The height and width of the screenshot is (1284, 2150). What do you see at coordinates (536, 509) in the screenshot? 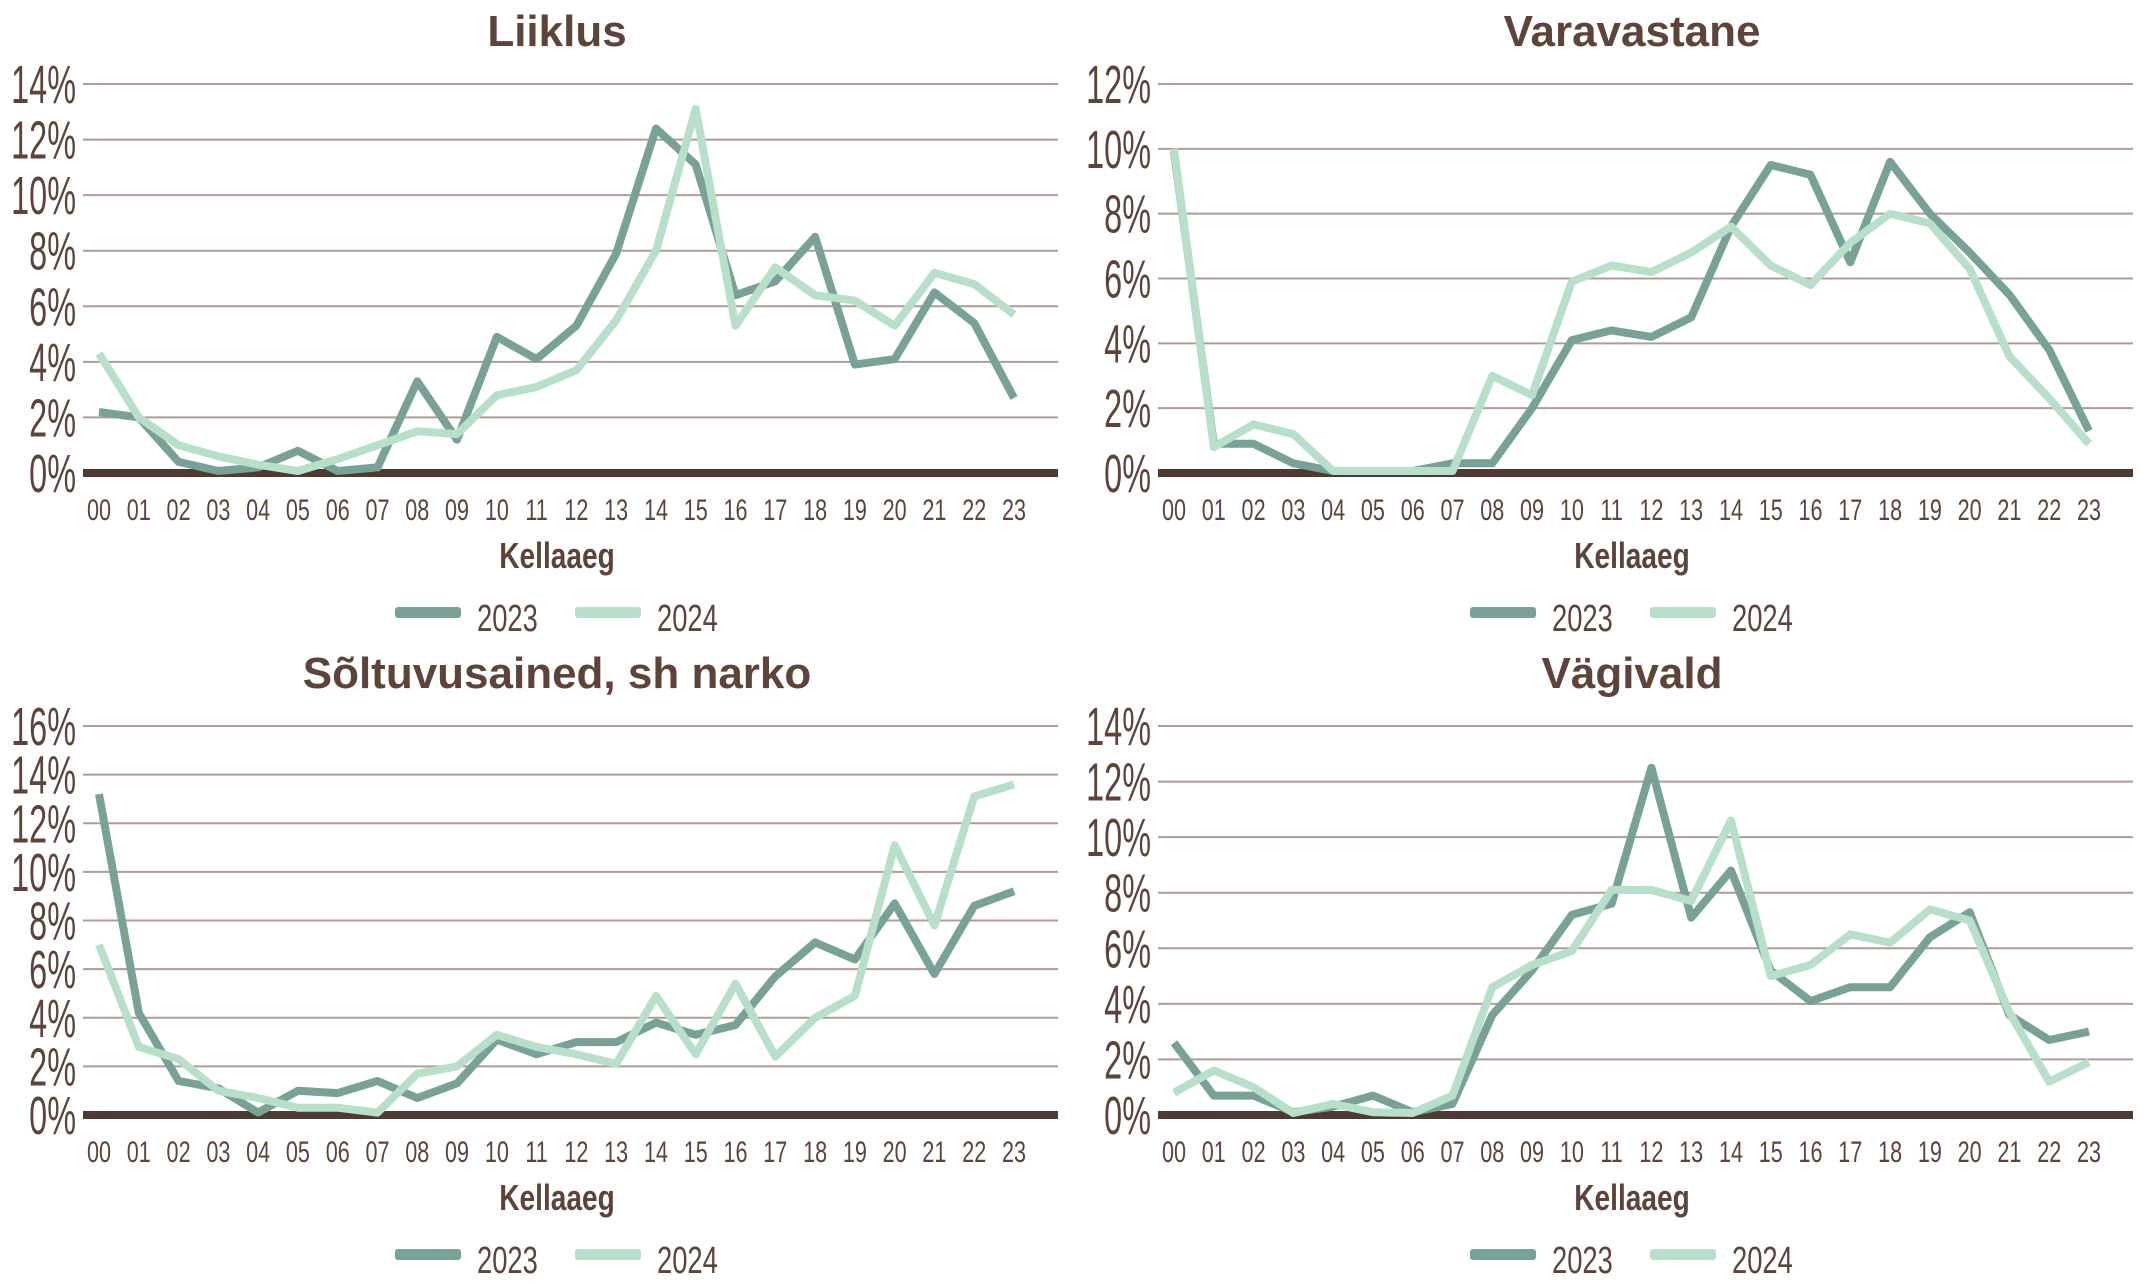
I see `x-tick-label: 11` at bounding box center [536, 509].